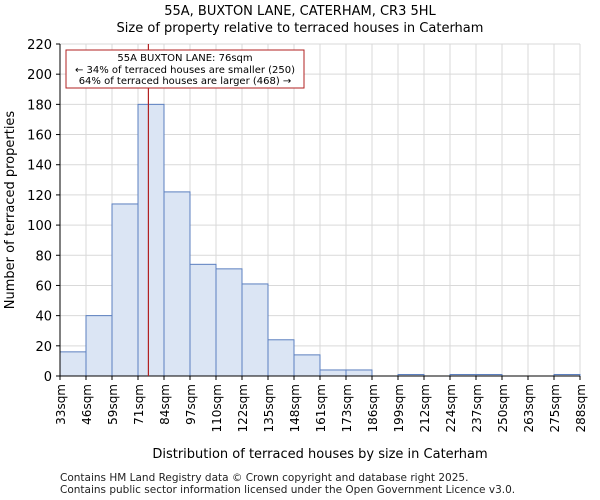 The image size is (600, 500). Describe the element at coordinates (529, 408) in the screenshot. I see `x-tick-label: 263sqm` at that location.